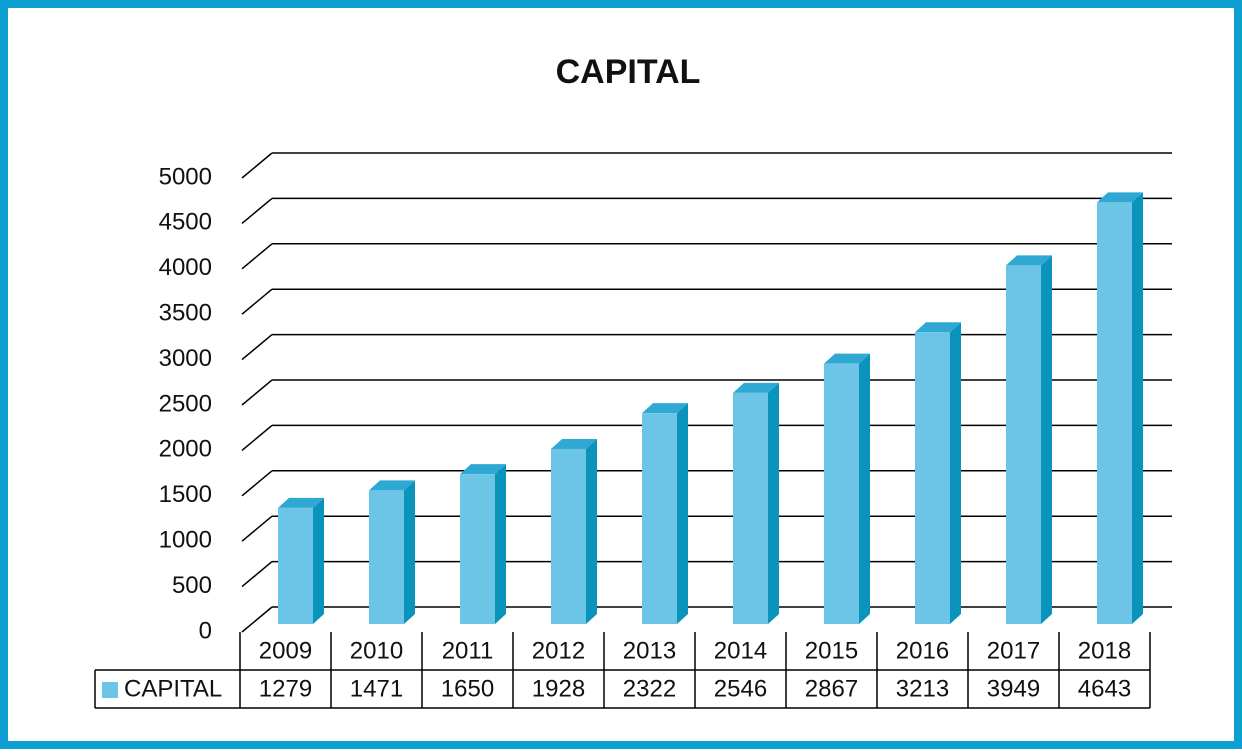  Describe the element at coordinates (110, 690) in the screenshot. I see `legend-swatch` at that location.